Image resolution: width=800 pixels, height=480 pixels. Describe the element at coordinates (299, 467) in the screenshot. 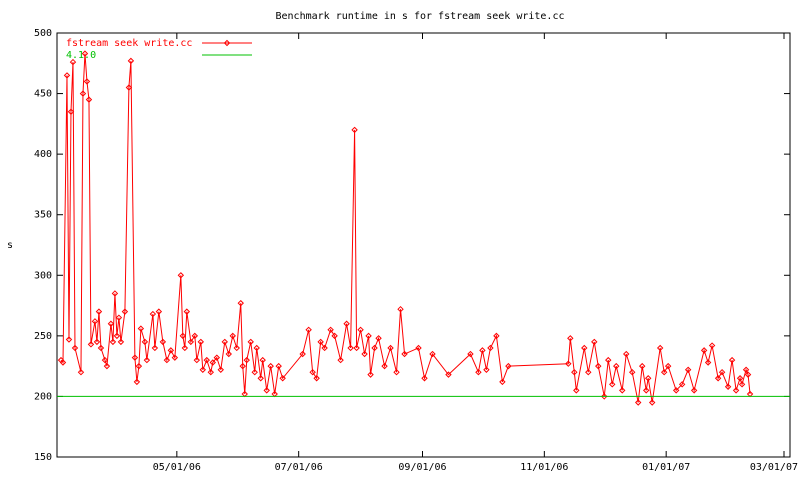

I see `x-tick-label: 07/01/06` at that location.